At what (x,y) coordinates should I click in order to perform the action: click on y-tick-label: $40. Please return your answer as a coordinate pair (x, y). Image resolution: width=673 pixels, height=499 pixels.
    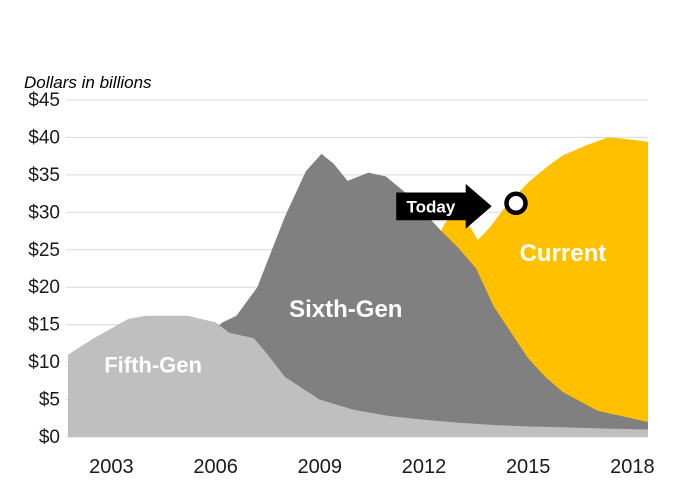
    Looking at the image, I should click on (44, 137).